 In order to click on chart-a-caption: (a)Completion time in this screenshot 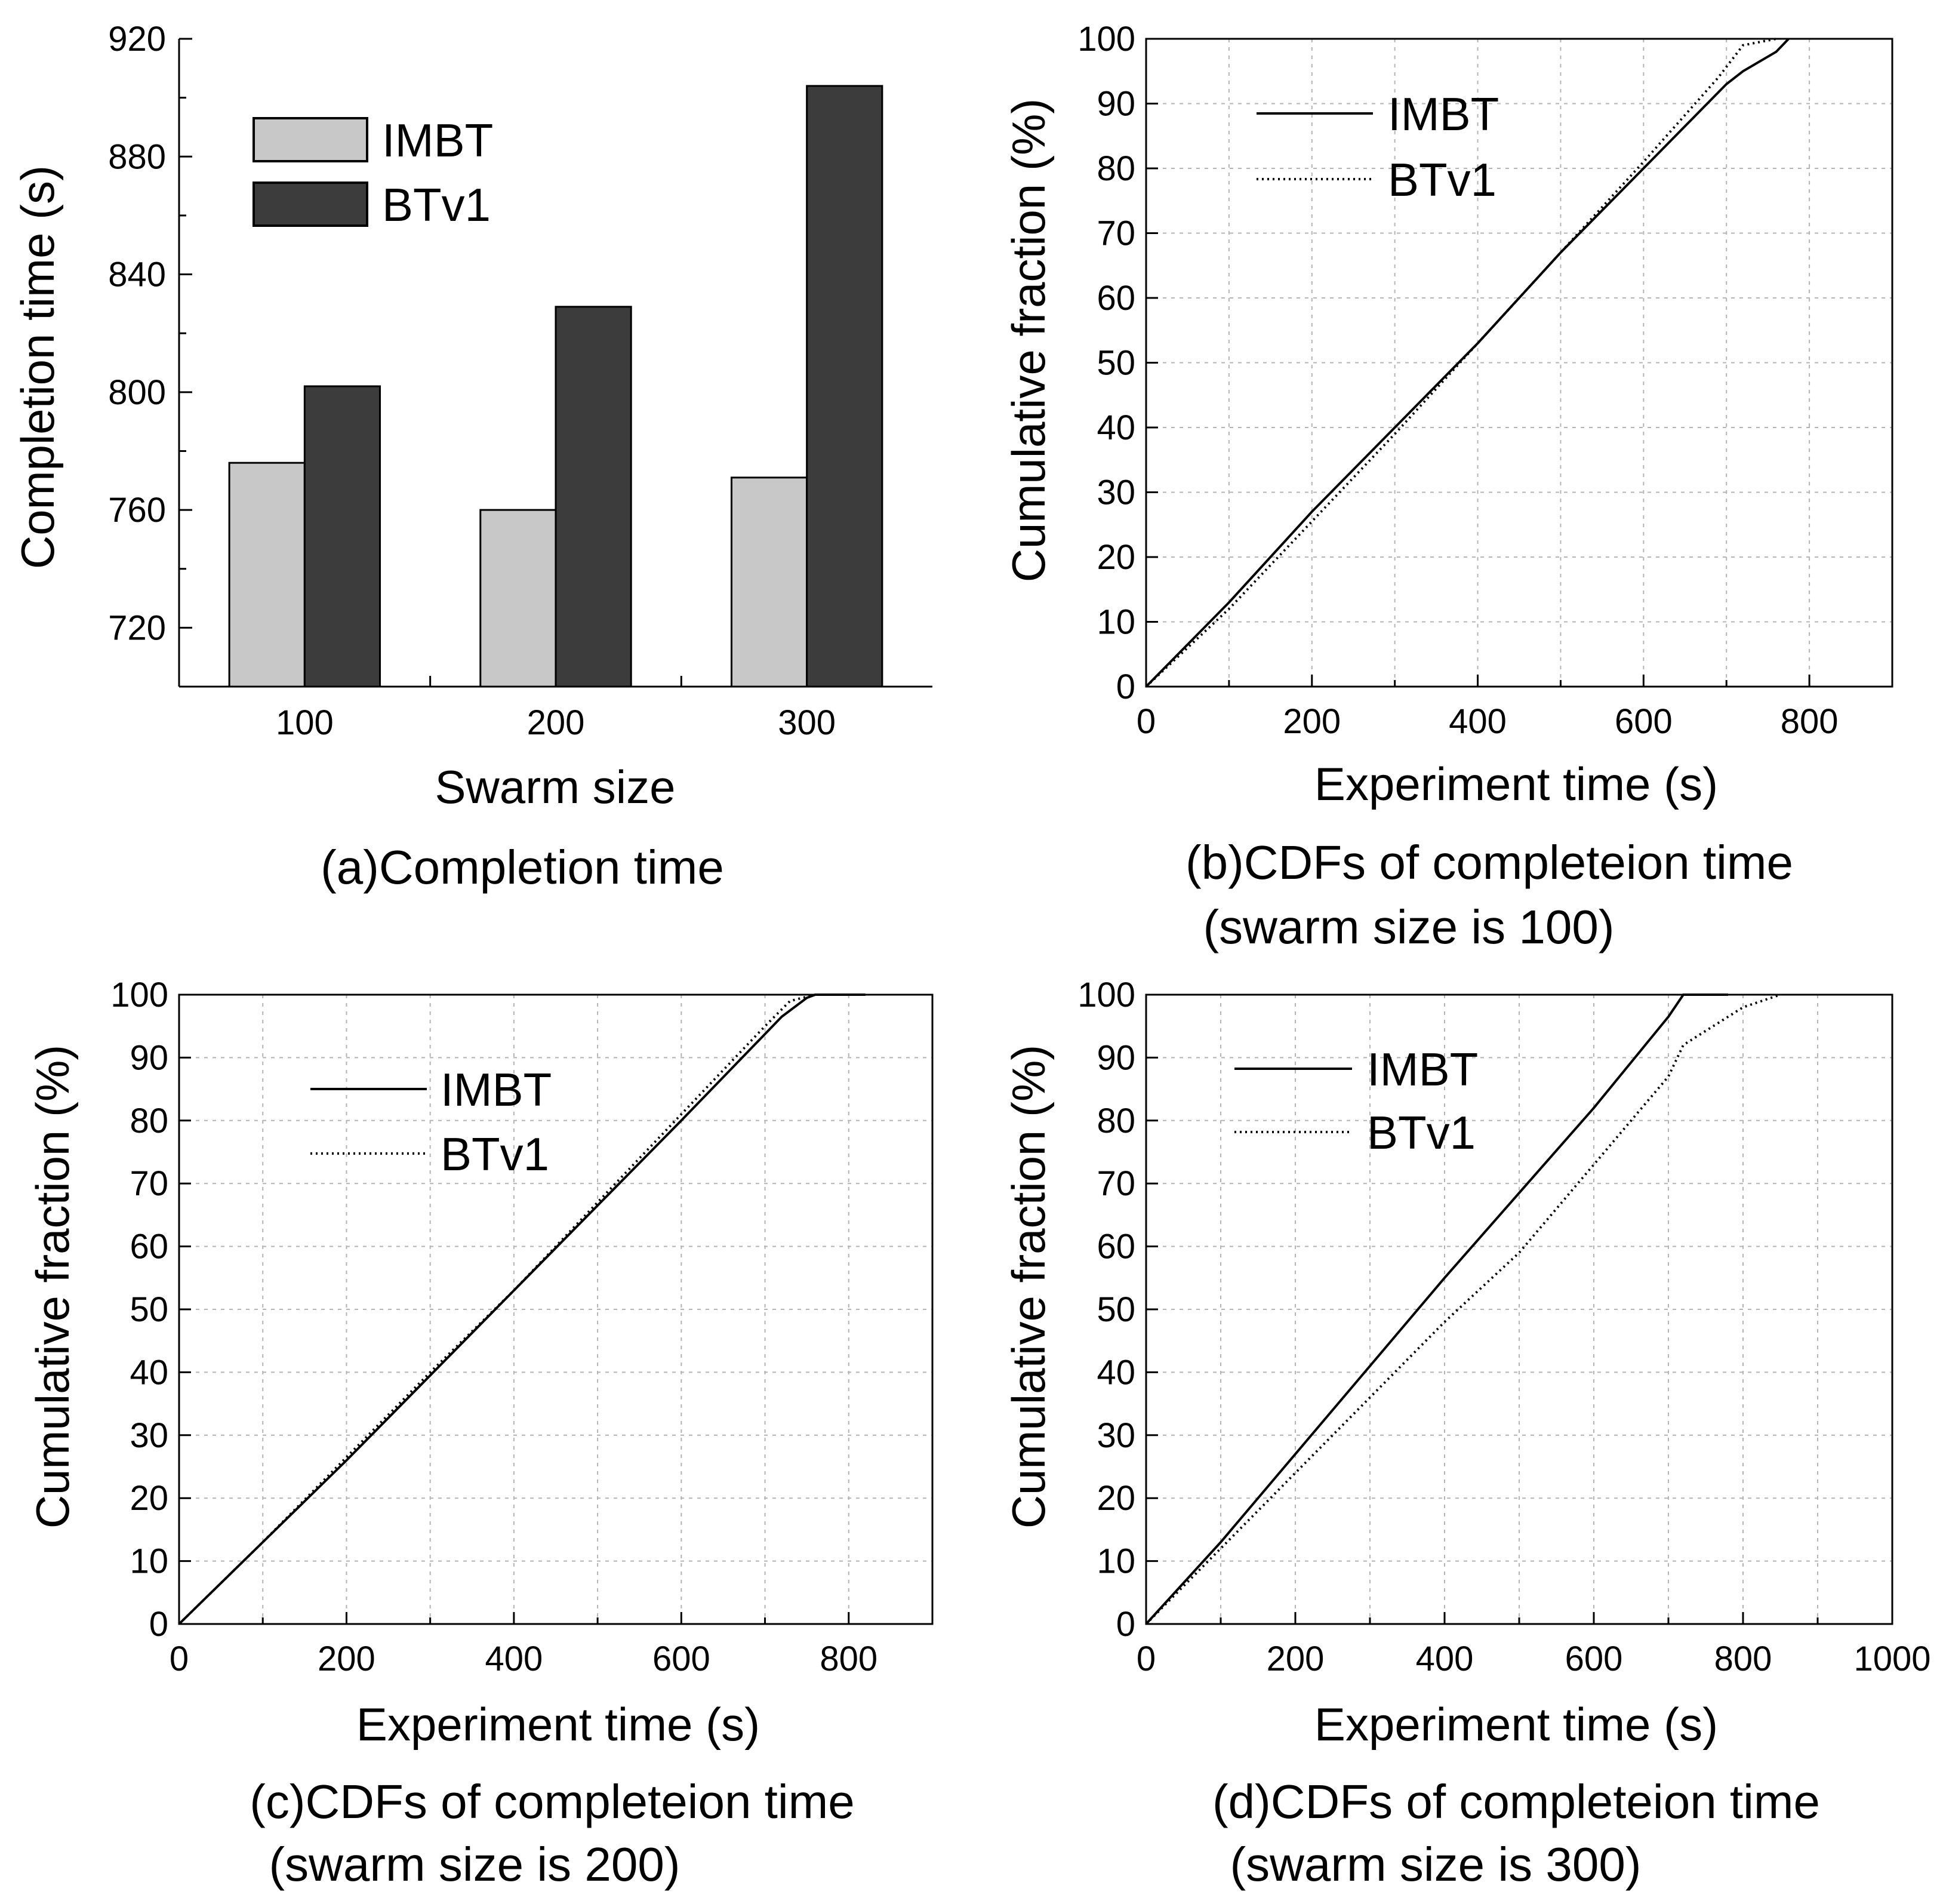, I will do `click(522, 867)`.